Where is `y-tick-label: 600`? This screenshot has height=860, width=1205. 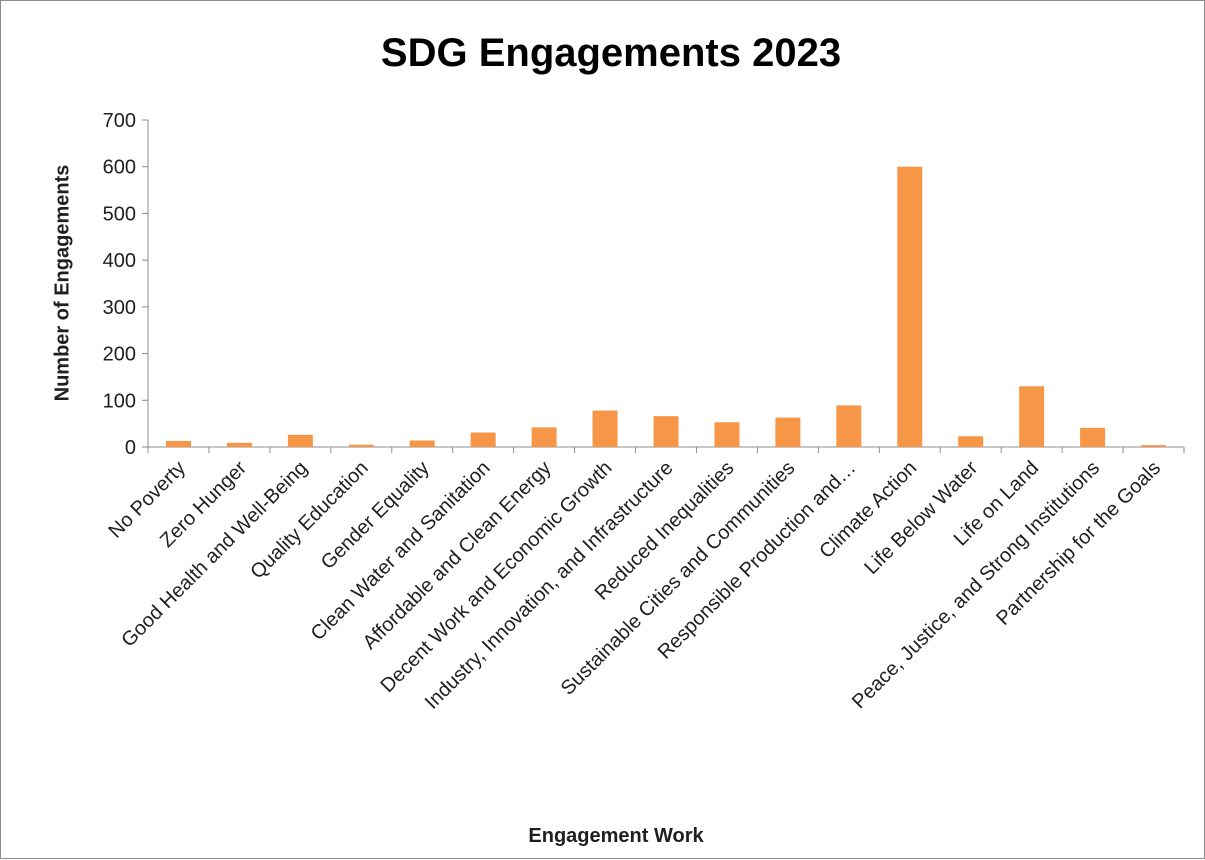 y-tick-label: 600 is located at coordinates (119, 168).